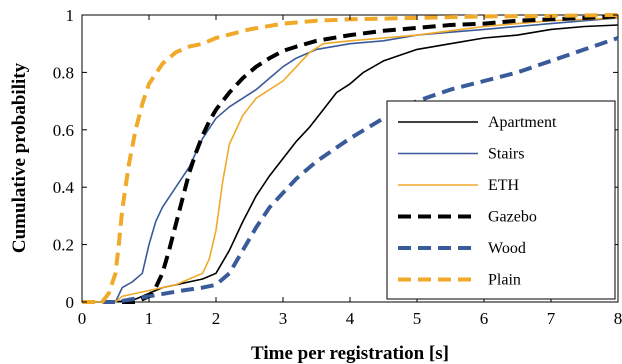 This screenshot has height=364, width=622. Describe the element at coordinates (506, 154) in the screenshot. I see `legend-label-stairs: Stairs` at that location.